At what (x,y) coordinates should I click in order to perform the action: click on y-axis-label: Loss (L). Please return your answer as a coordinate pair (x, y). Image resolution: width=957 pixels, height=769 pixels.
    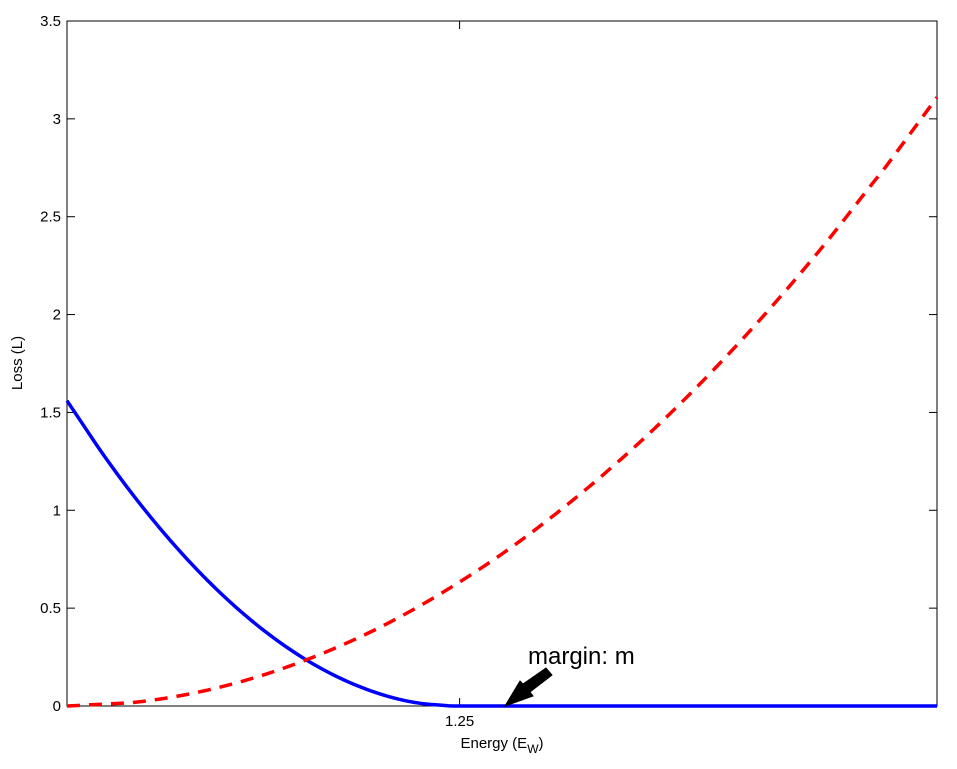
    Looking at the image, I should click on (17, 363).